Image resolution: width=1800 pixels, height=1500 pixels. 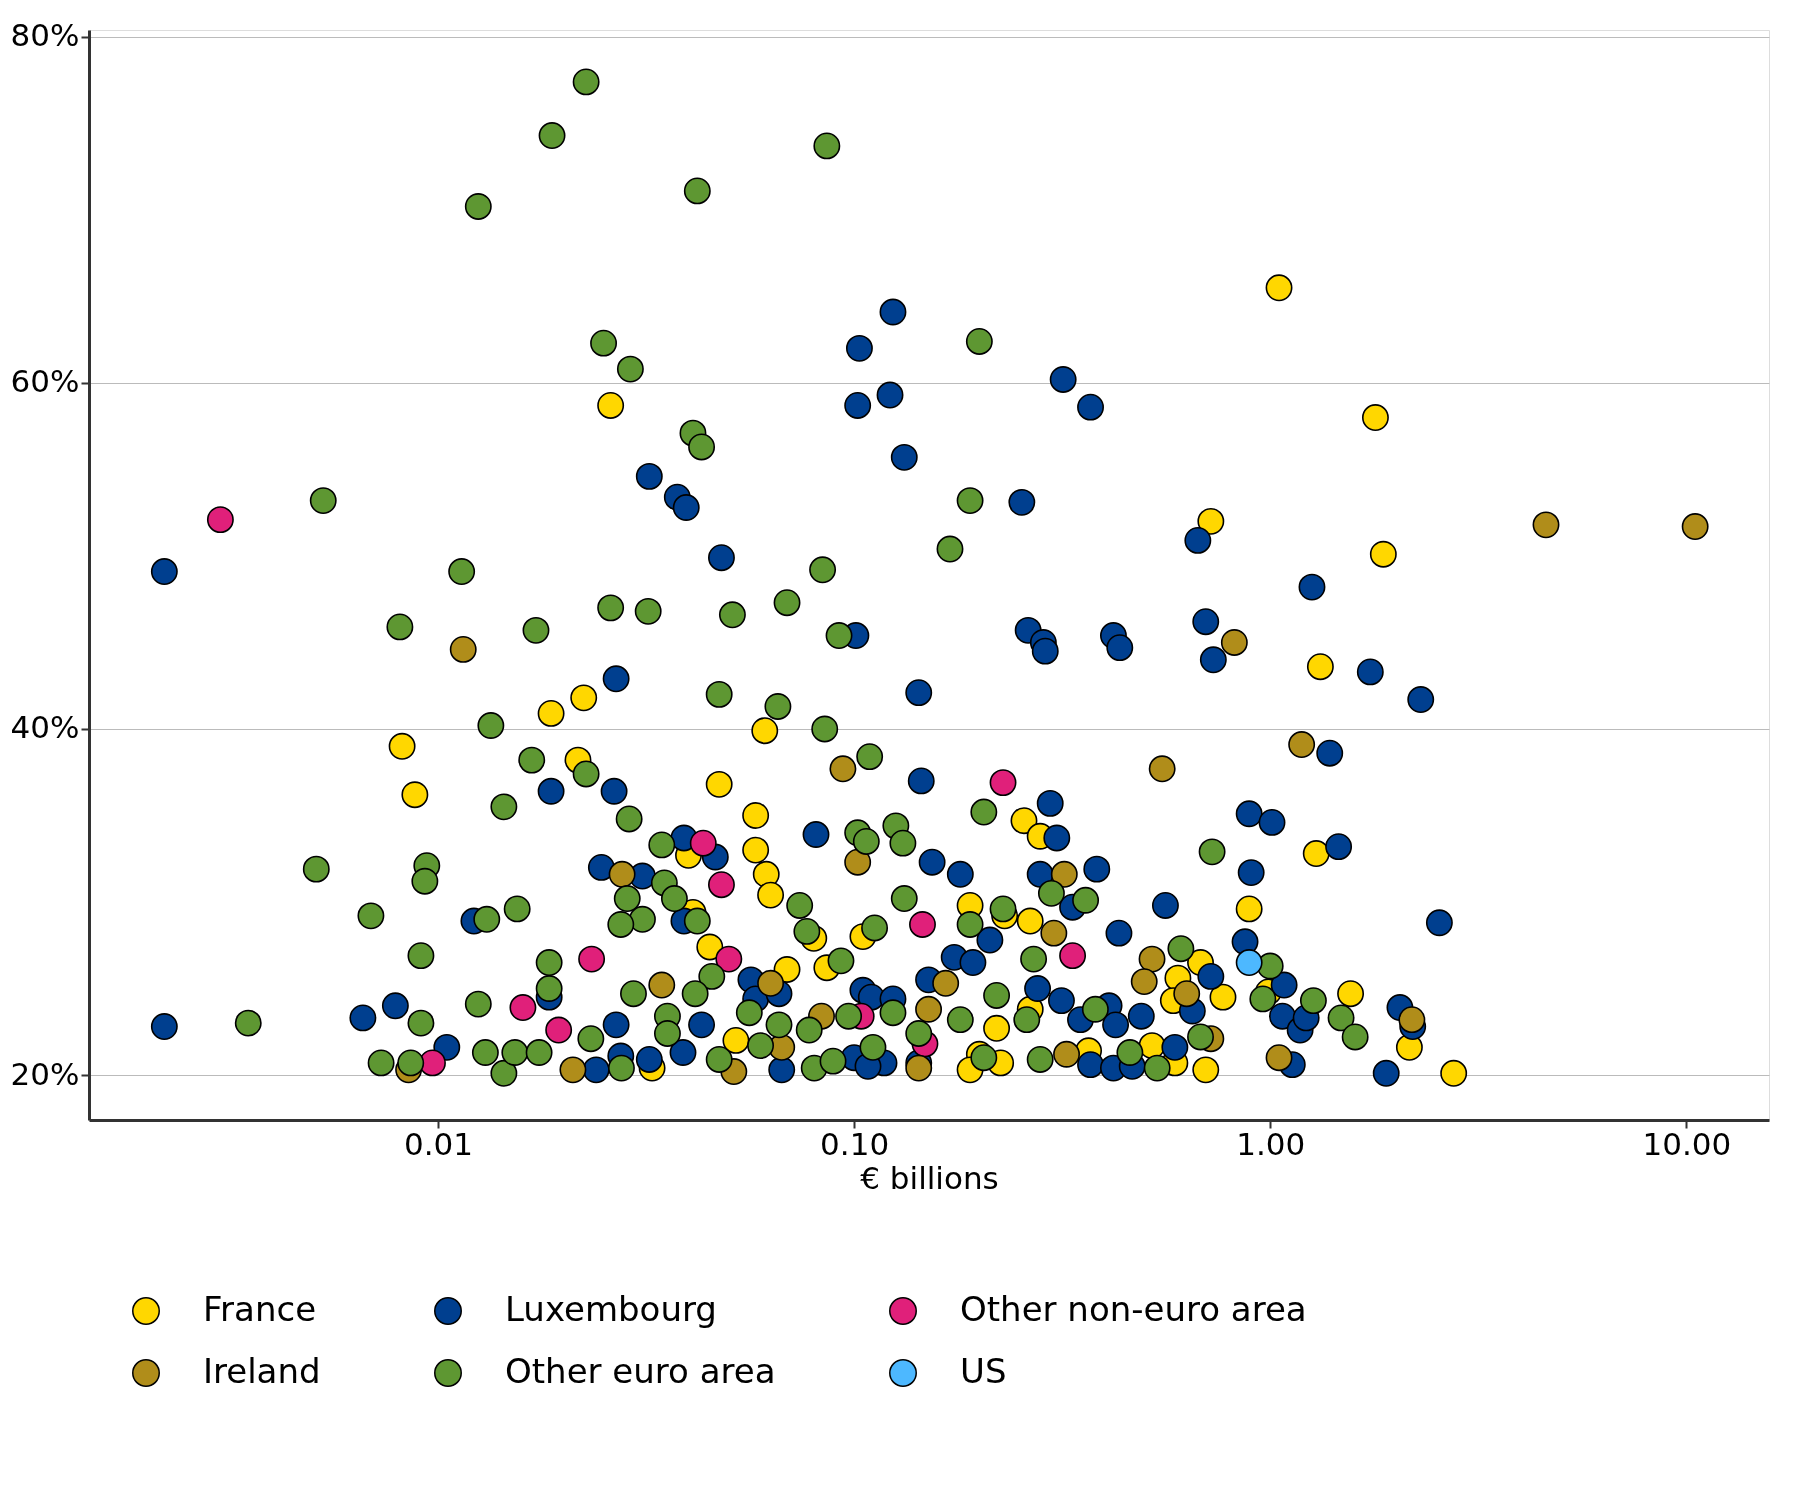 What do you see at coordinates (260, 1309) in the screenshot?
I see `legend-label: France` at bounding box center [260, 1309].